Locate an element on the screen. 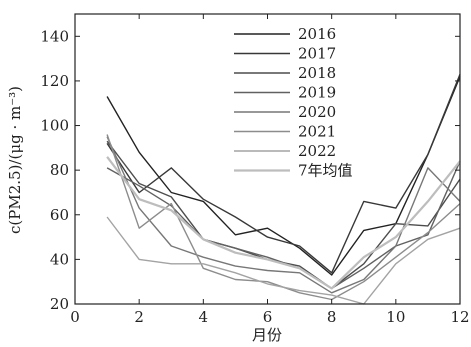 Image resolution: width=471 pixels, height=347 pixels. x-tick-label: 0 is located at coordinates (75, 317).